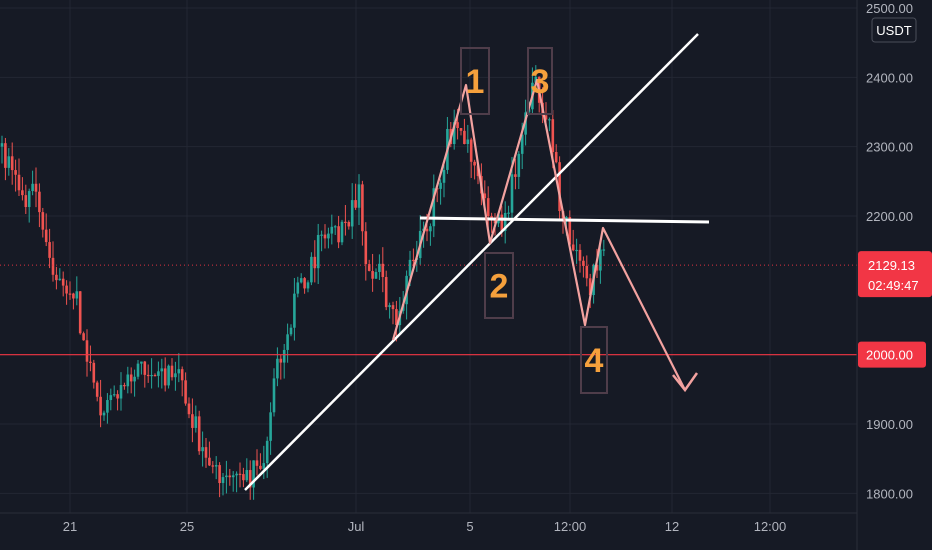  What do you see at coordinates (425, 526) in the screenshot?
I see `time-axis: 21 25 Jul 5 12:00 12 12:00` at bounding box center [425, 526].